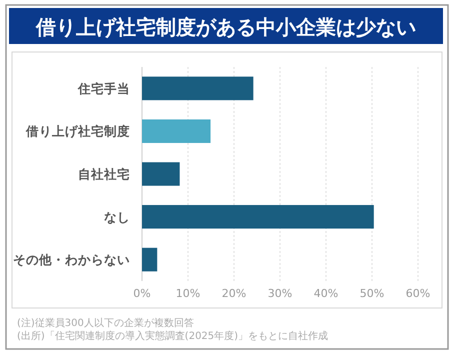 The image size is (461, 363). What do you see at coordinates (372, 293) in the screenshot?
I see `x-tick-label: 50%` at bounding box center [372, 293].